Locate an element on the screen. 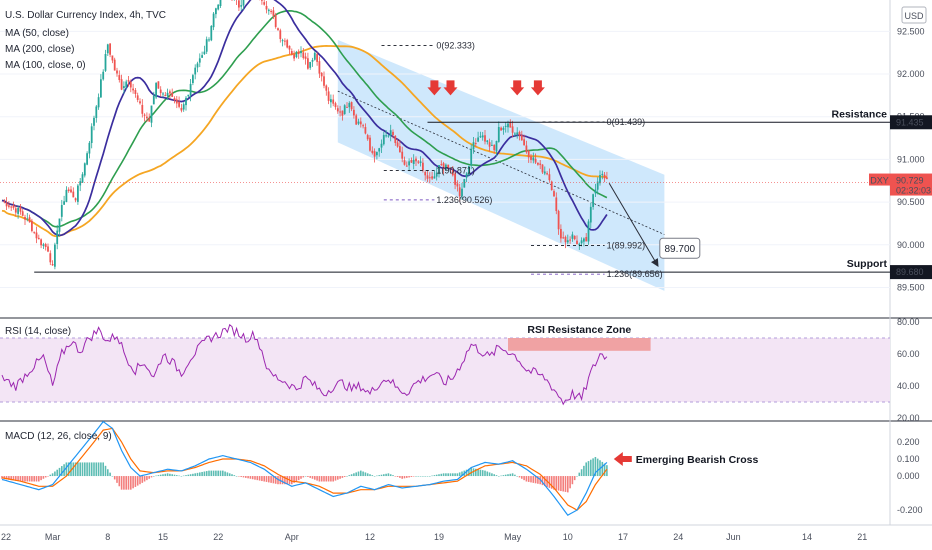 This screenshot has width=932, height=550. rsi-resistance-zone is located at coordinates (579, 344).